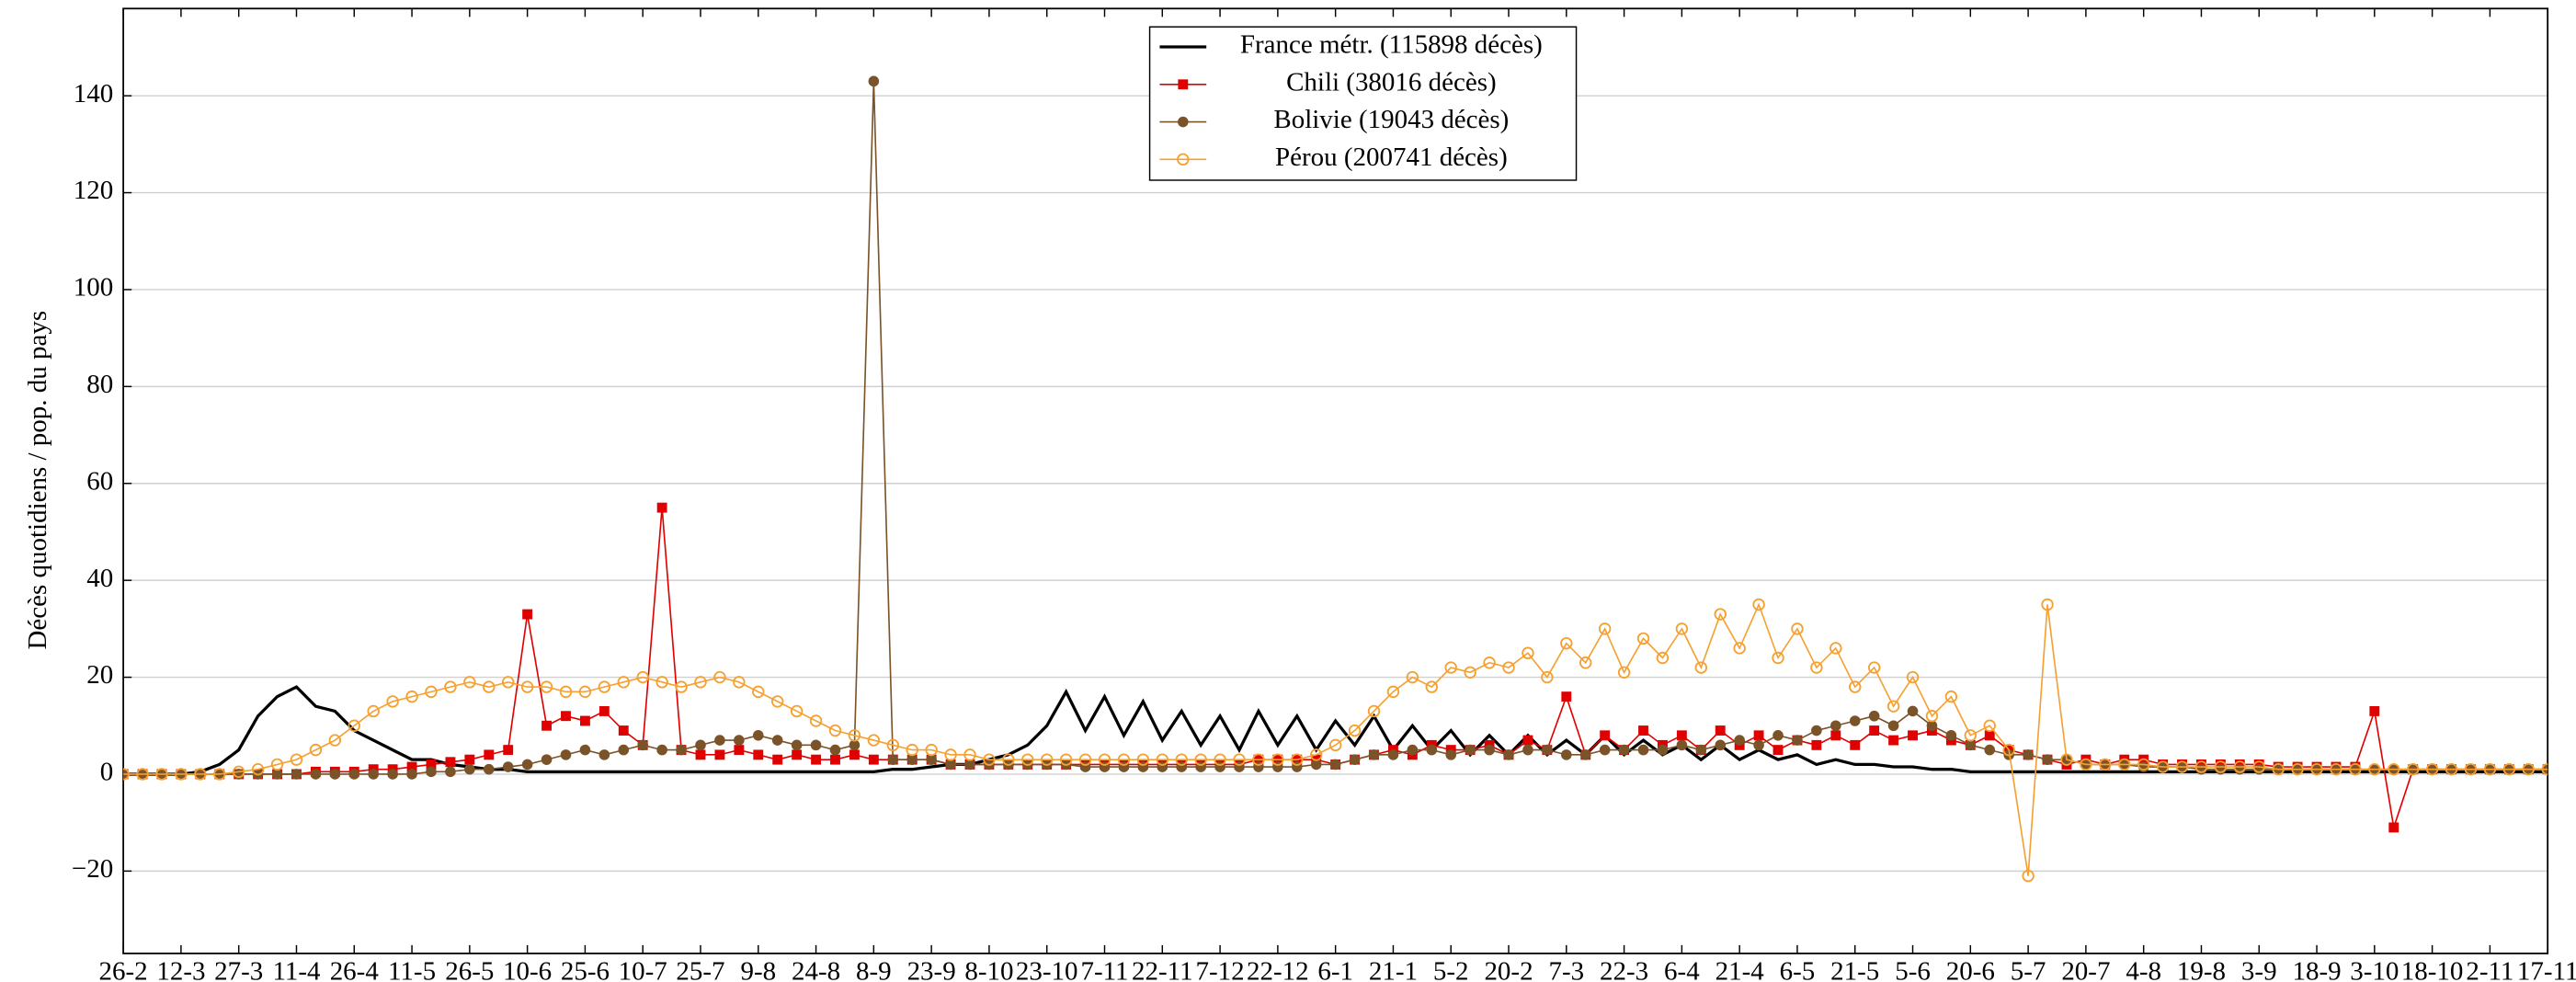 The width and height of the screenshot is (2576, 982). I want to click on y-tick-label: 0, so click(106, 772).